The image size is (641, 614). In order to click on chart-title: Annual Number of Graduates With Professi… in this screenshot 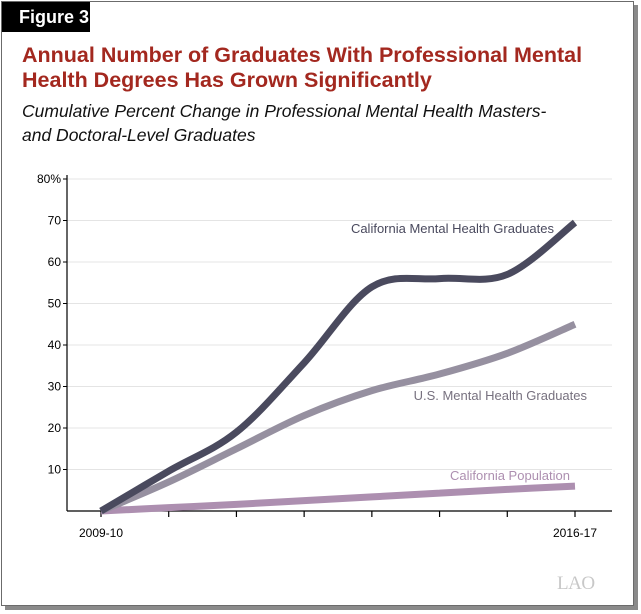, I will do `click(302, 67)`.